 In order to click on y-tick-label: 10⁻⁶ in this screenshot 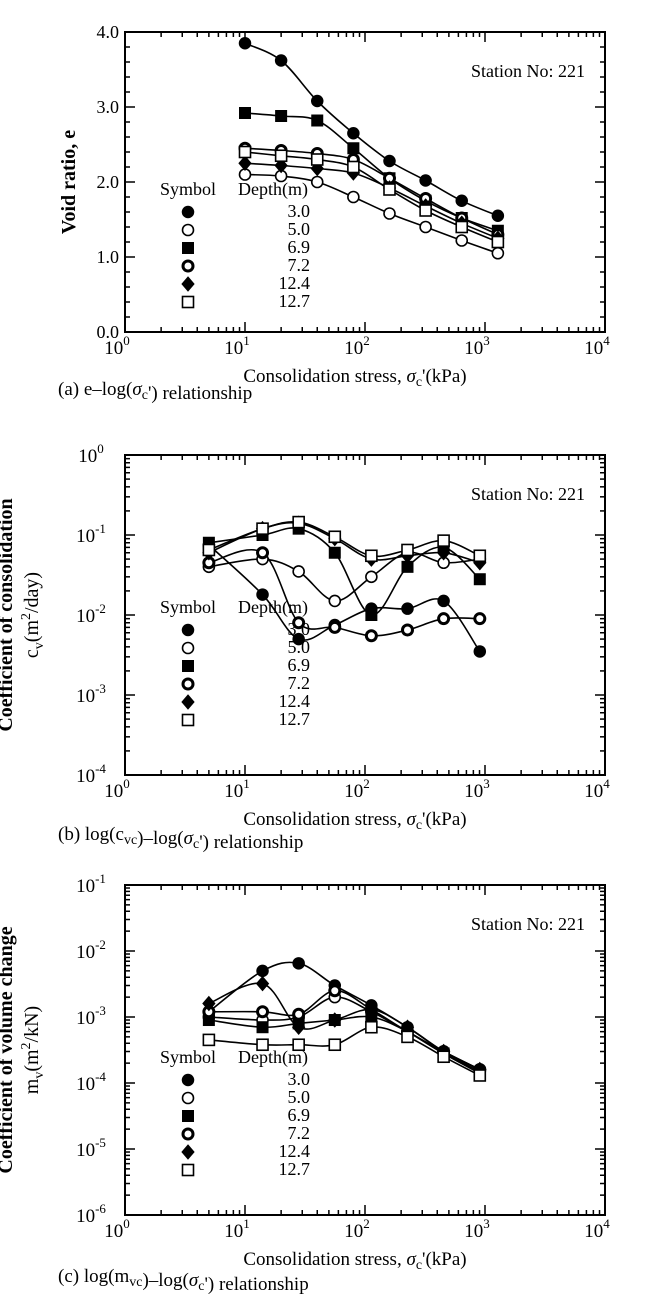, I will do `click(91, 1214)`.